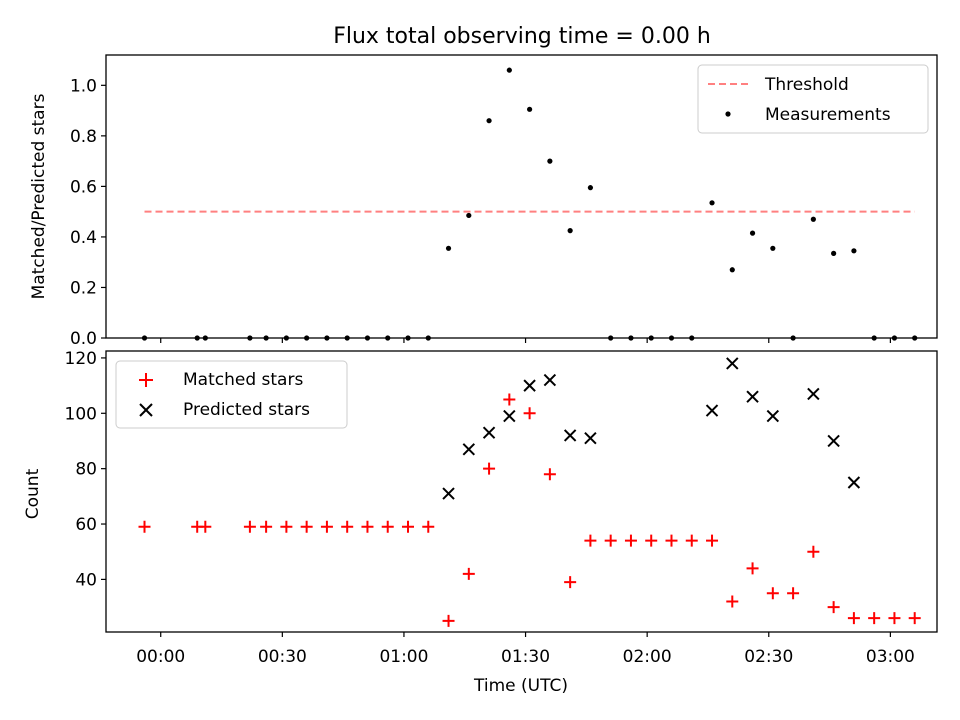 This screenshot has height=720, width=960. I want to click on y-tick-label: 40, so click(86, 580).